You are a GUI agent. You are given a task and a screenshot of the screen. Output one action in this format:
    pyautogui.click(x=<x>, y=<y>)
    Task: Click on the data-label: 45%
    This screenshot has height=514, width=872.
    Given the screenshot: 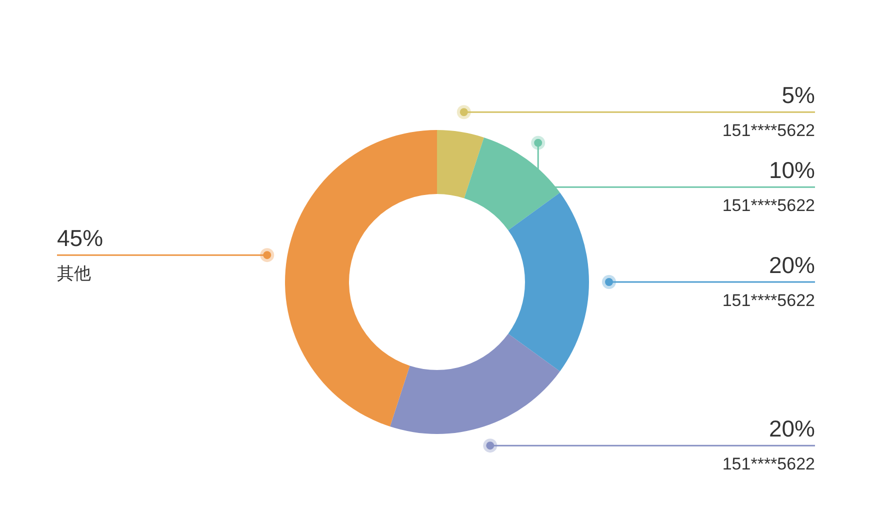 What is the action you would take?
    pyautogui.click(x=80, y=238)
    